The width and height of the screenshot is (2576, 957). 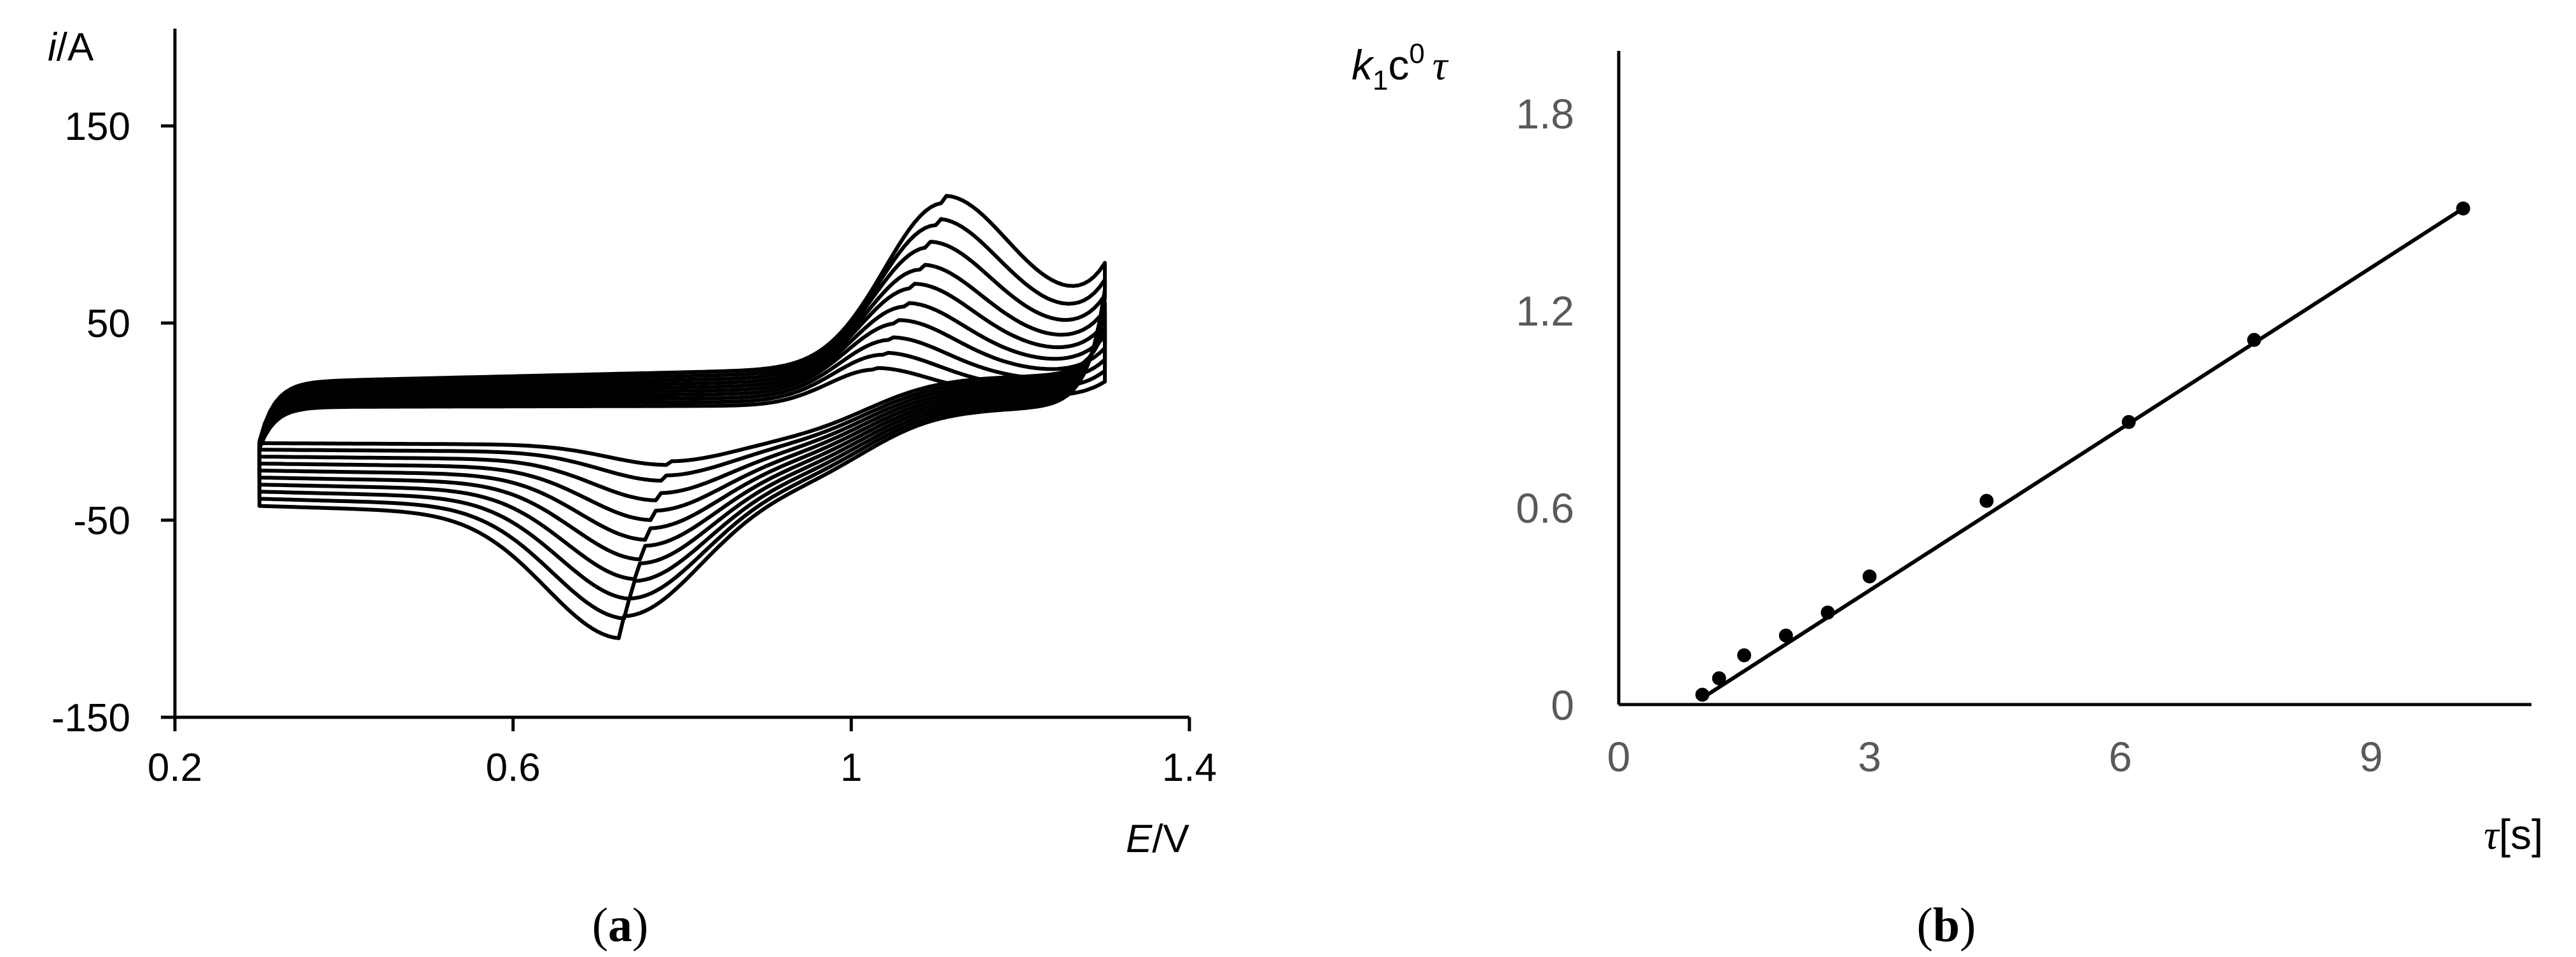 What do you see at coordinates (1170, 839) in the screenshot?
I see `panel-a-x-label-unit: /V` at bounding box center [1170, 839].